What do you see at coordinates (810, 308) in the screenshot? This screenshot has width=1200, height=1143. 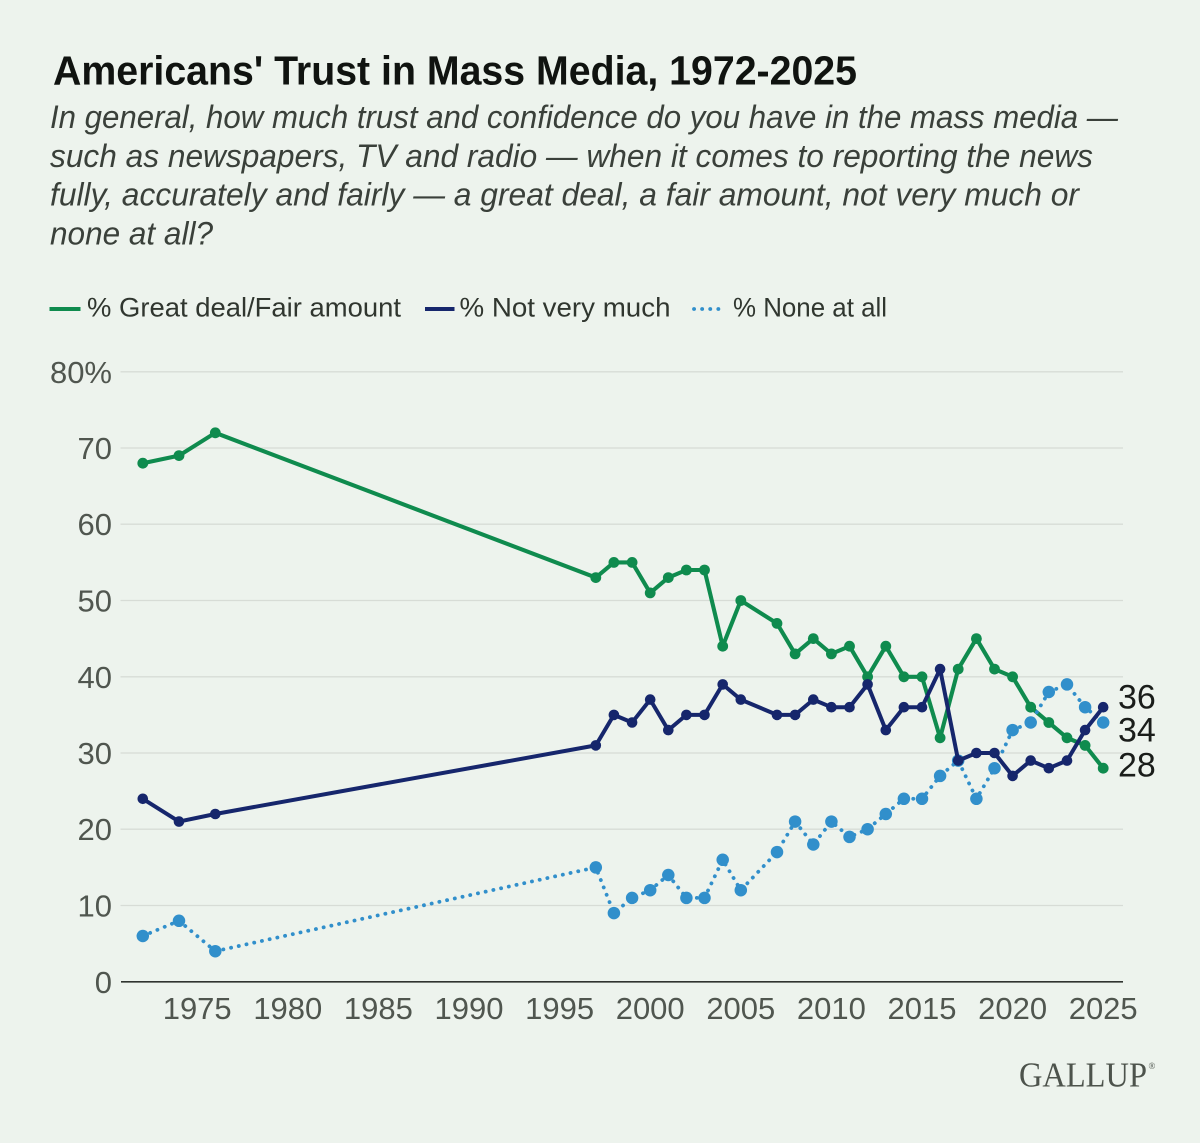 I see `svg-text: % None at all` at bounding box center [810, 308].